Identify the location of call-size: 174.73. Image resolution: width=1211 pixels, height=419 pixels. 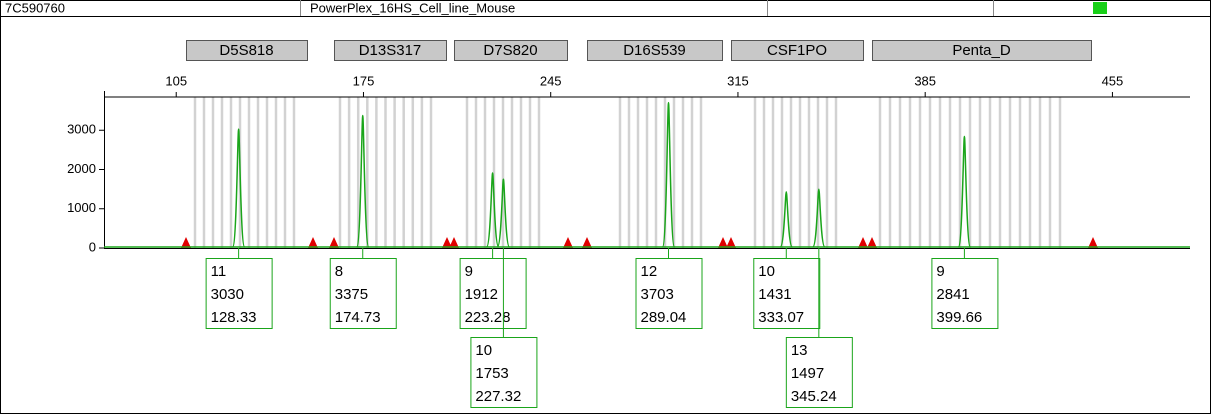
(358, 317).